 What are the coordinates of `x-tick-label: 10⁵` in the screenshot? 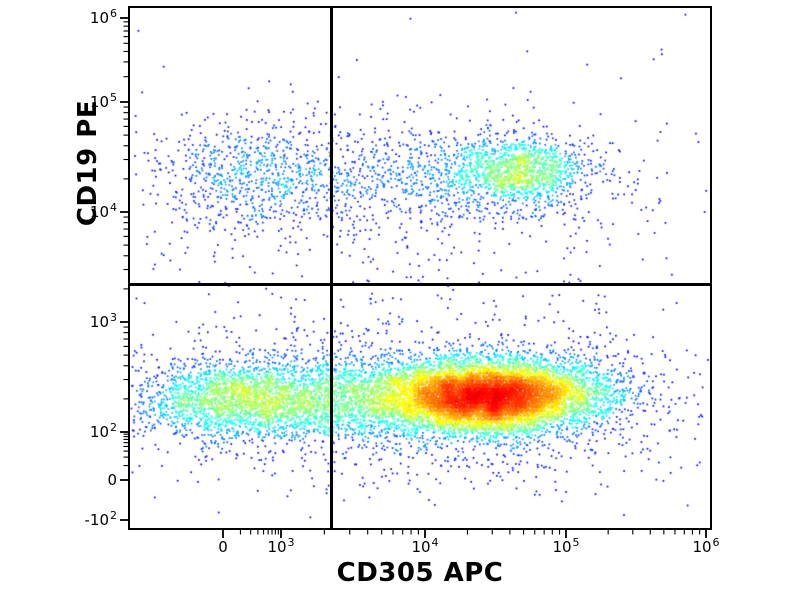 It's located at (566, 546).